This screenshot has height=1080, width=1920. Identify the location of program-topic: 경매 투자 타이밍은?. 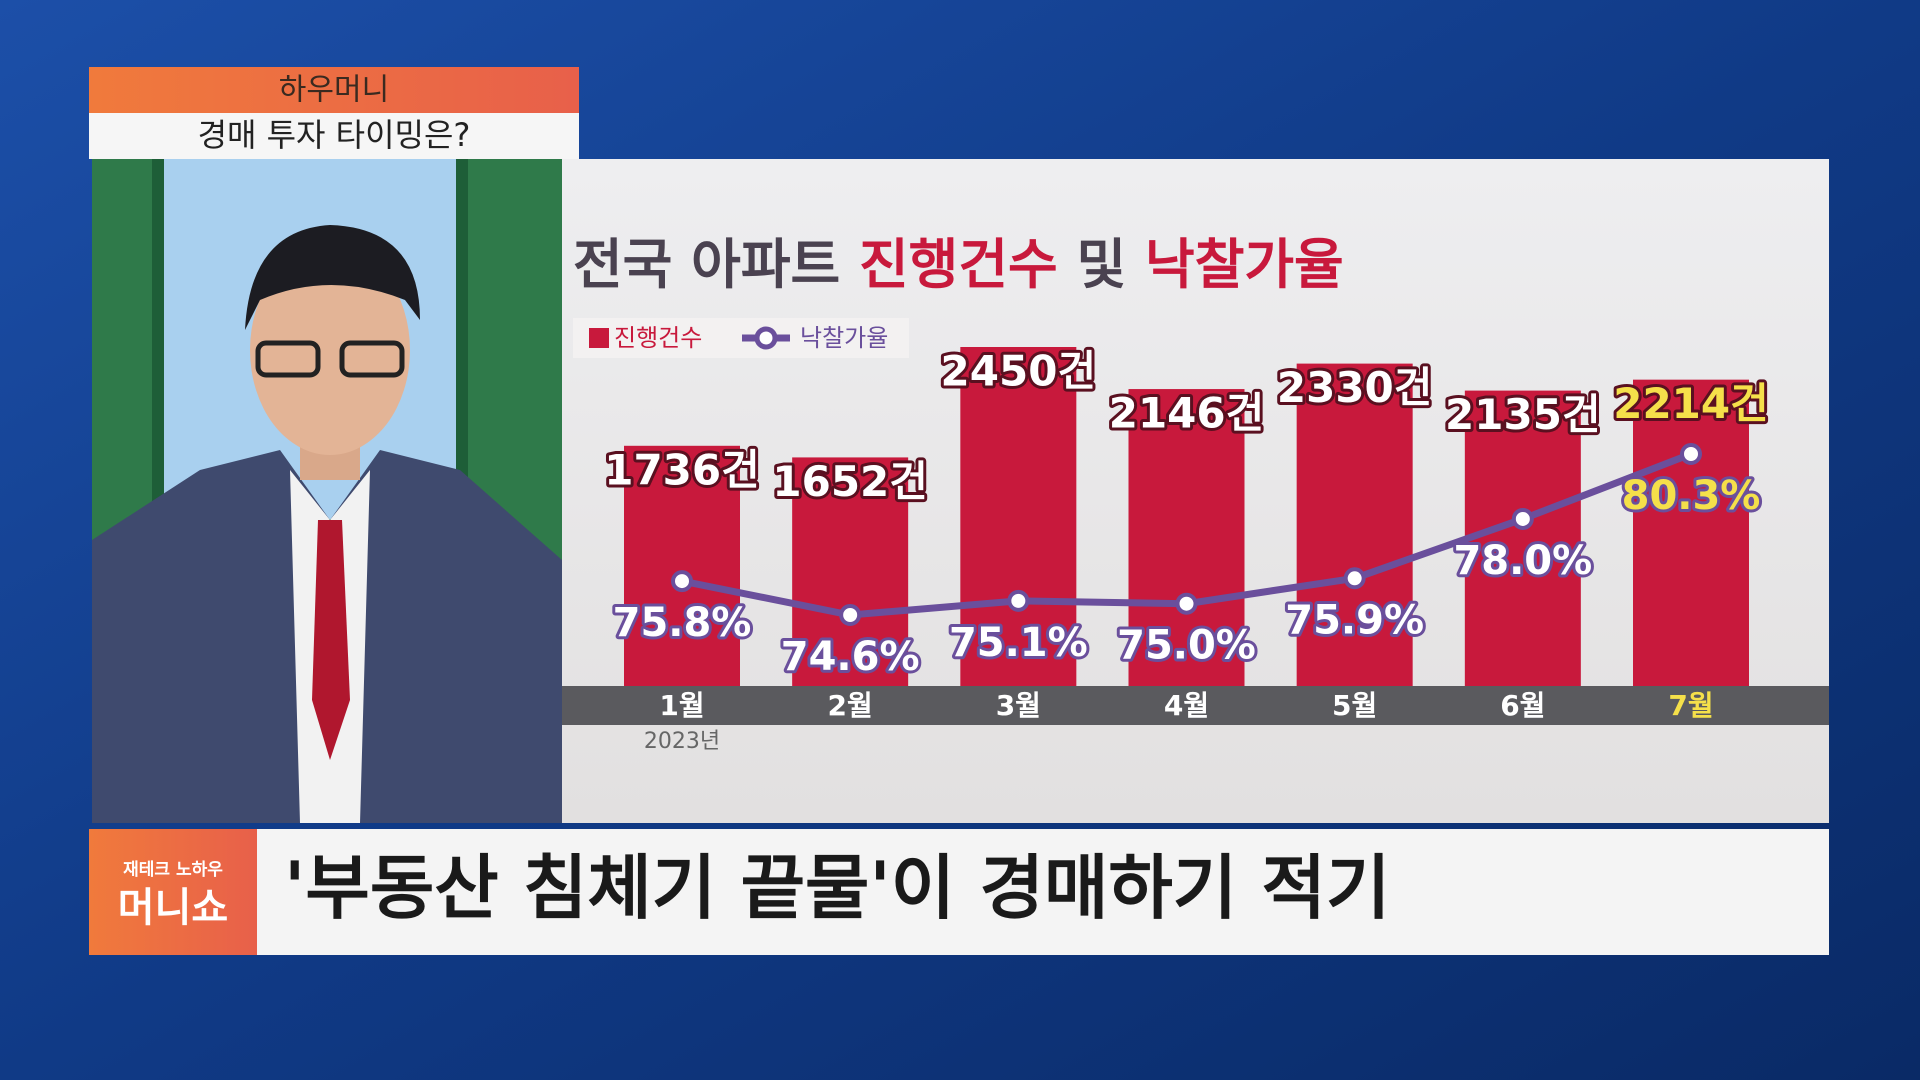
(334, 135).